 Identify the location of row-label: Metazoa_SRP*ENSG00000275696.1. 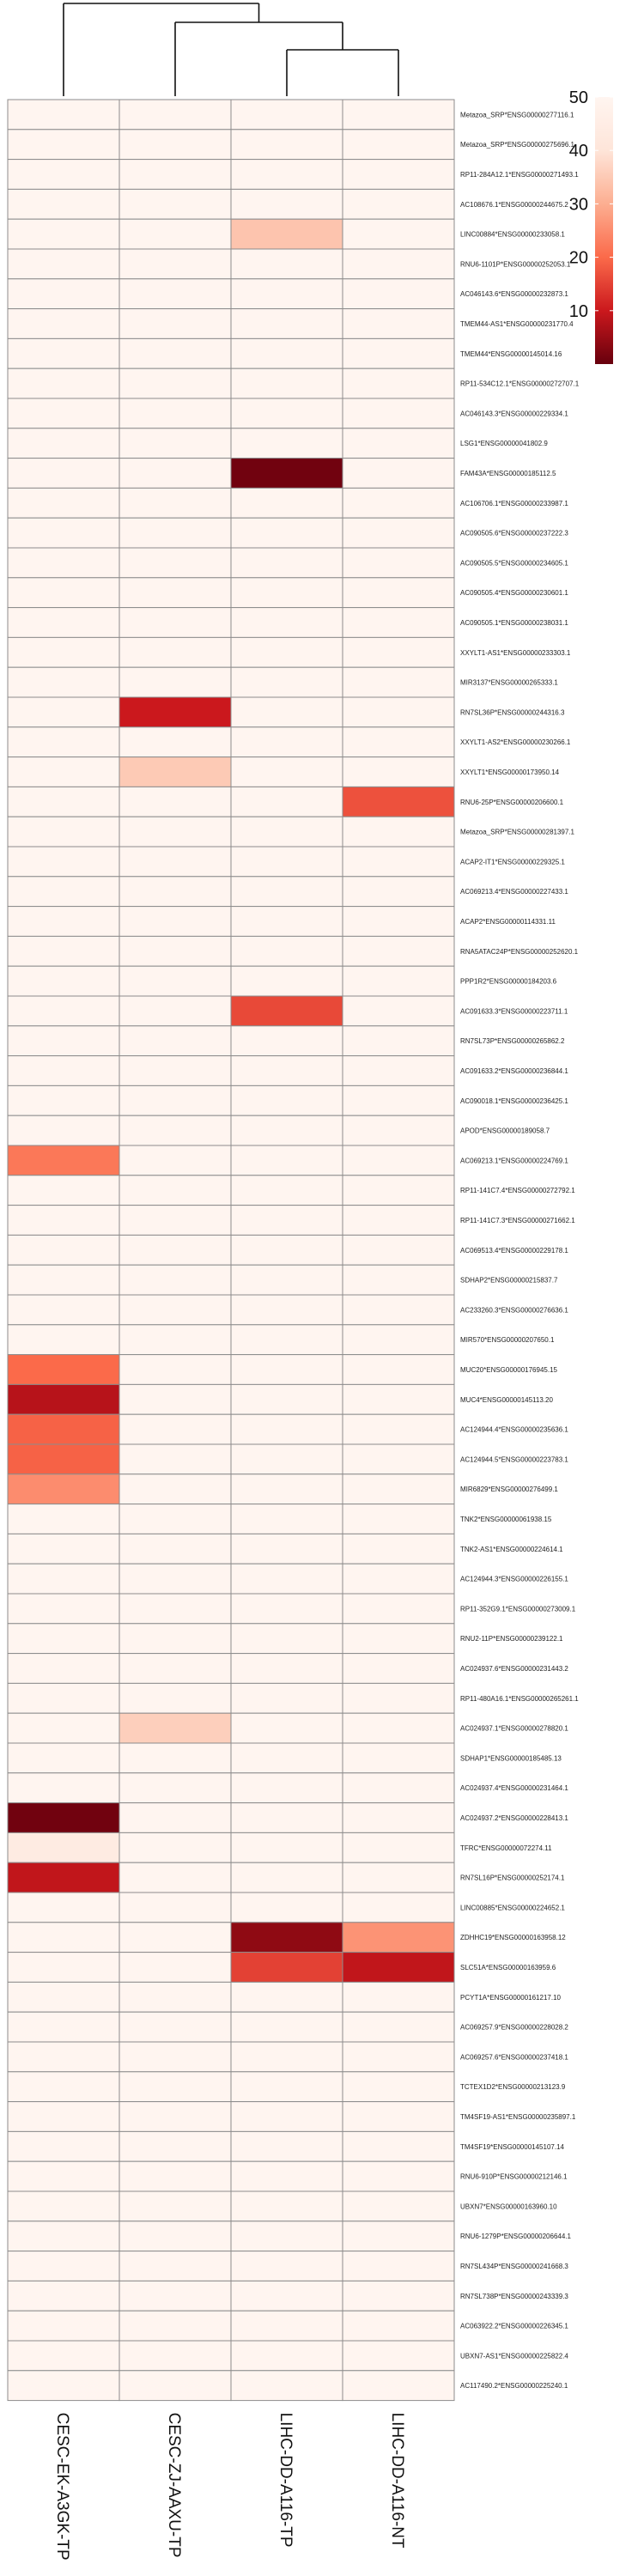
(517, 145).